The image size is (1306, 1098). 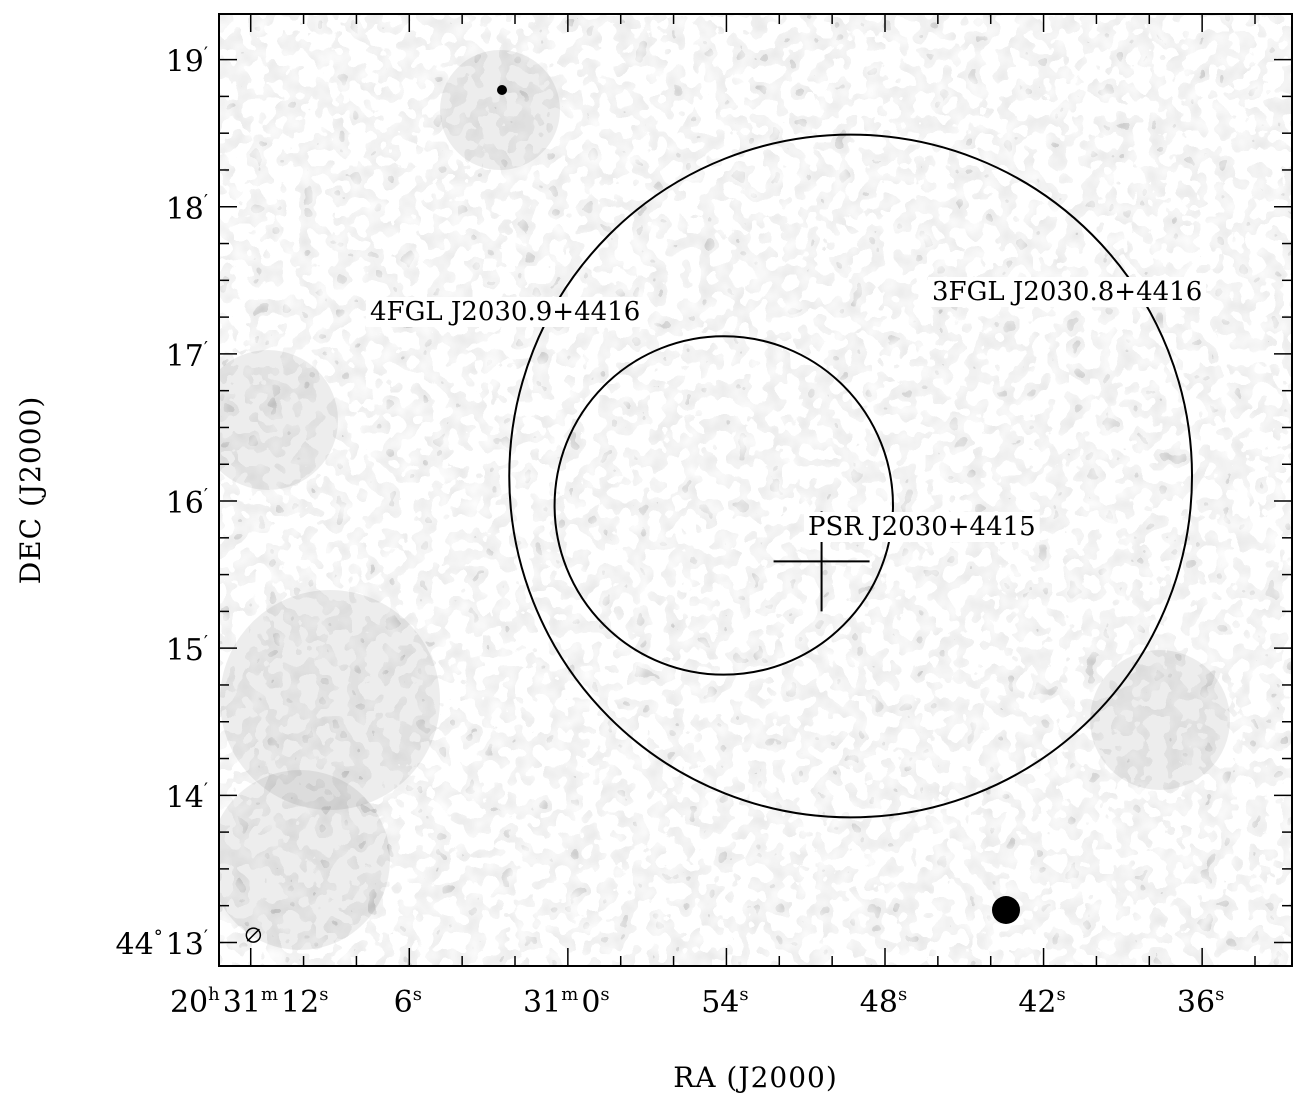 What do you see at coordinates (755, 1077) in the screenshot?
I see `x-axis-label: RA (J2000)` at bounding box center [755, 1077].